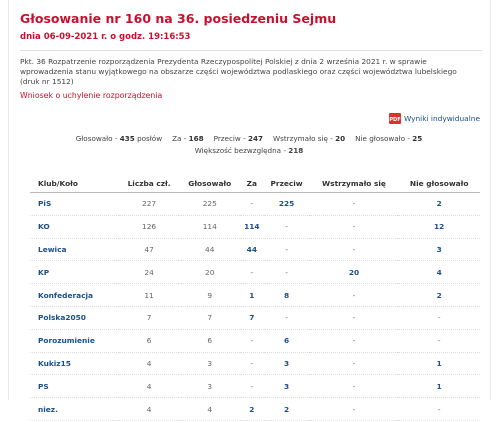  I want to click on club-name: Lewica, so click(74, 250).